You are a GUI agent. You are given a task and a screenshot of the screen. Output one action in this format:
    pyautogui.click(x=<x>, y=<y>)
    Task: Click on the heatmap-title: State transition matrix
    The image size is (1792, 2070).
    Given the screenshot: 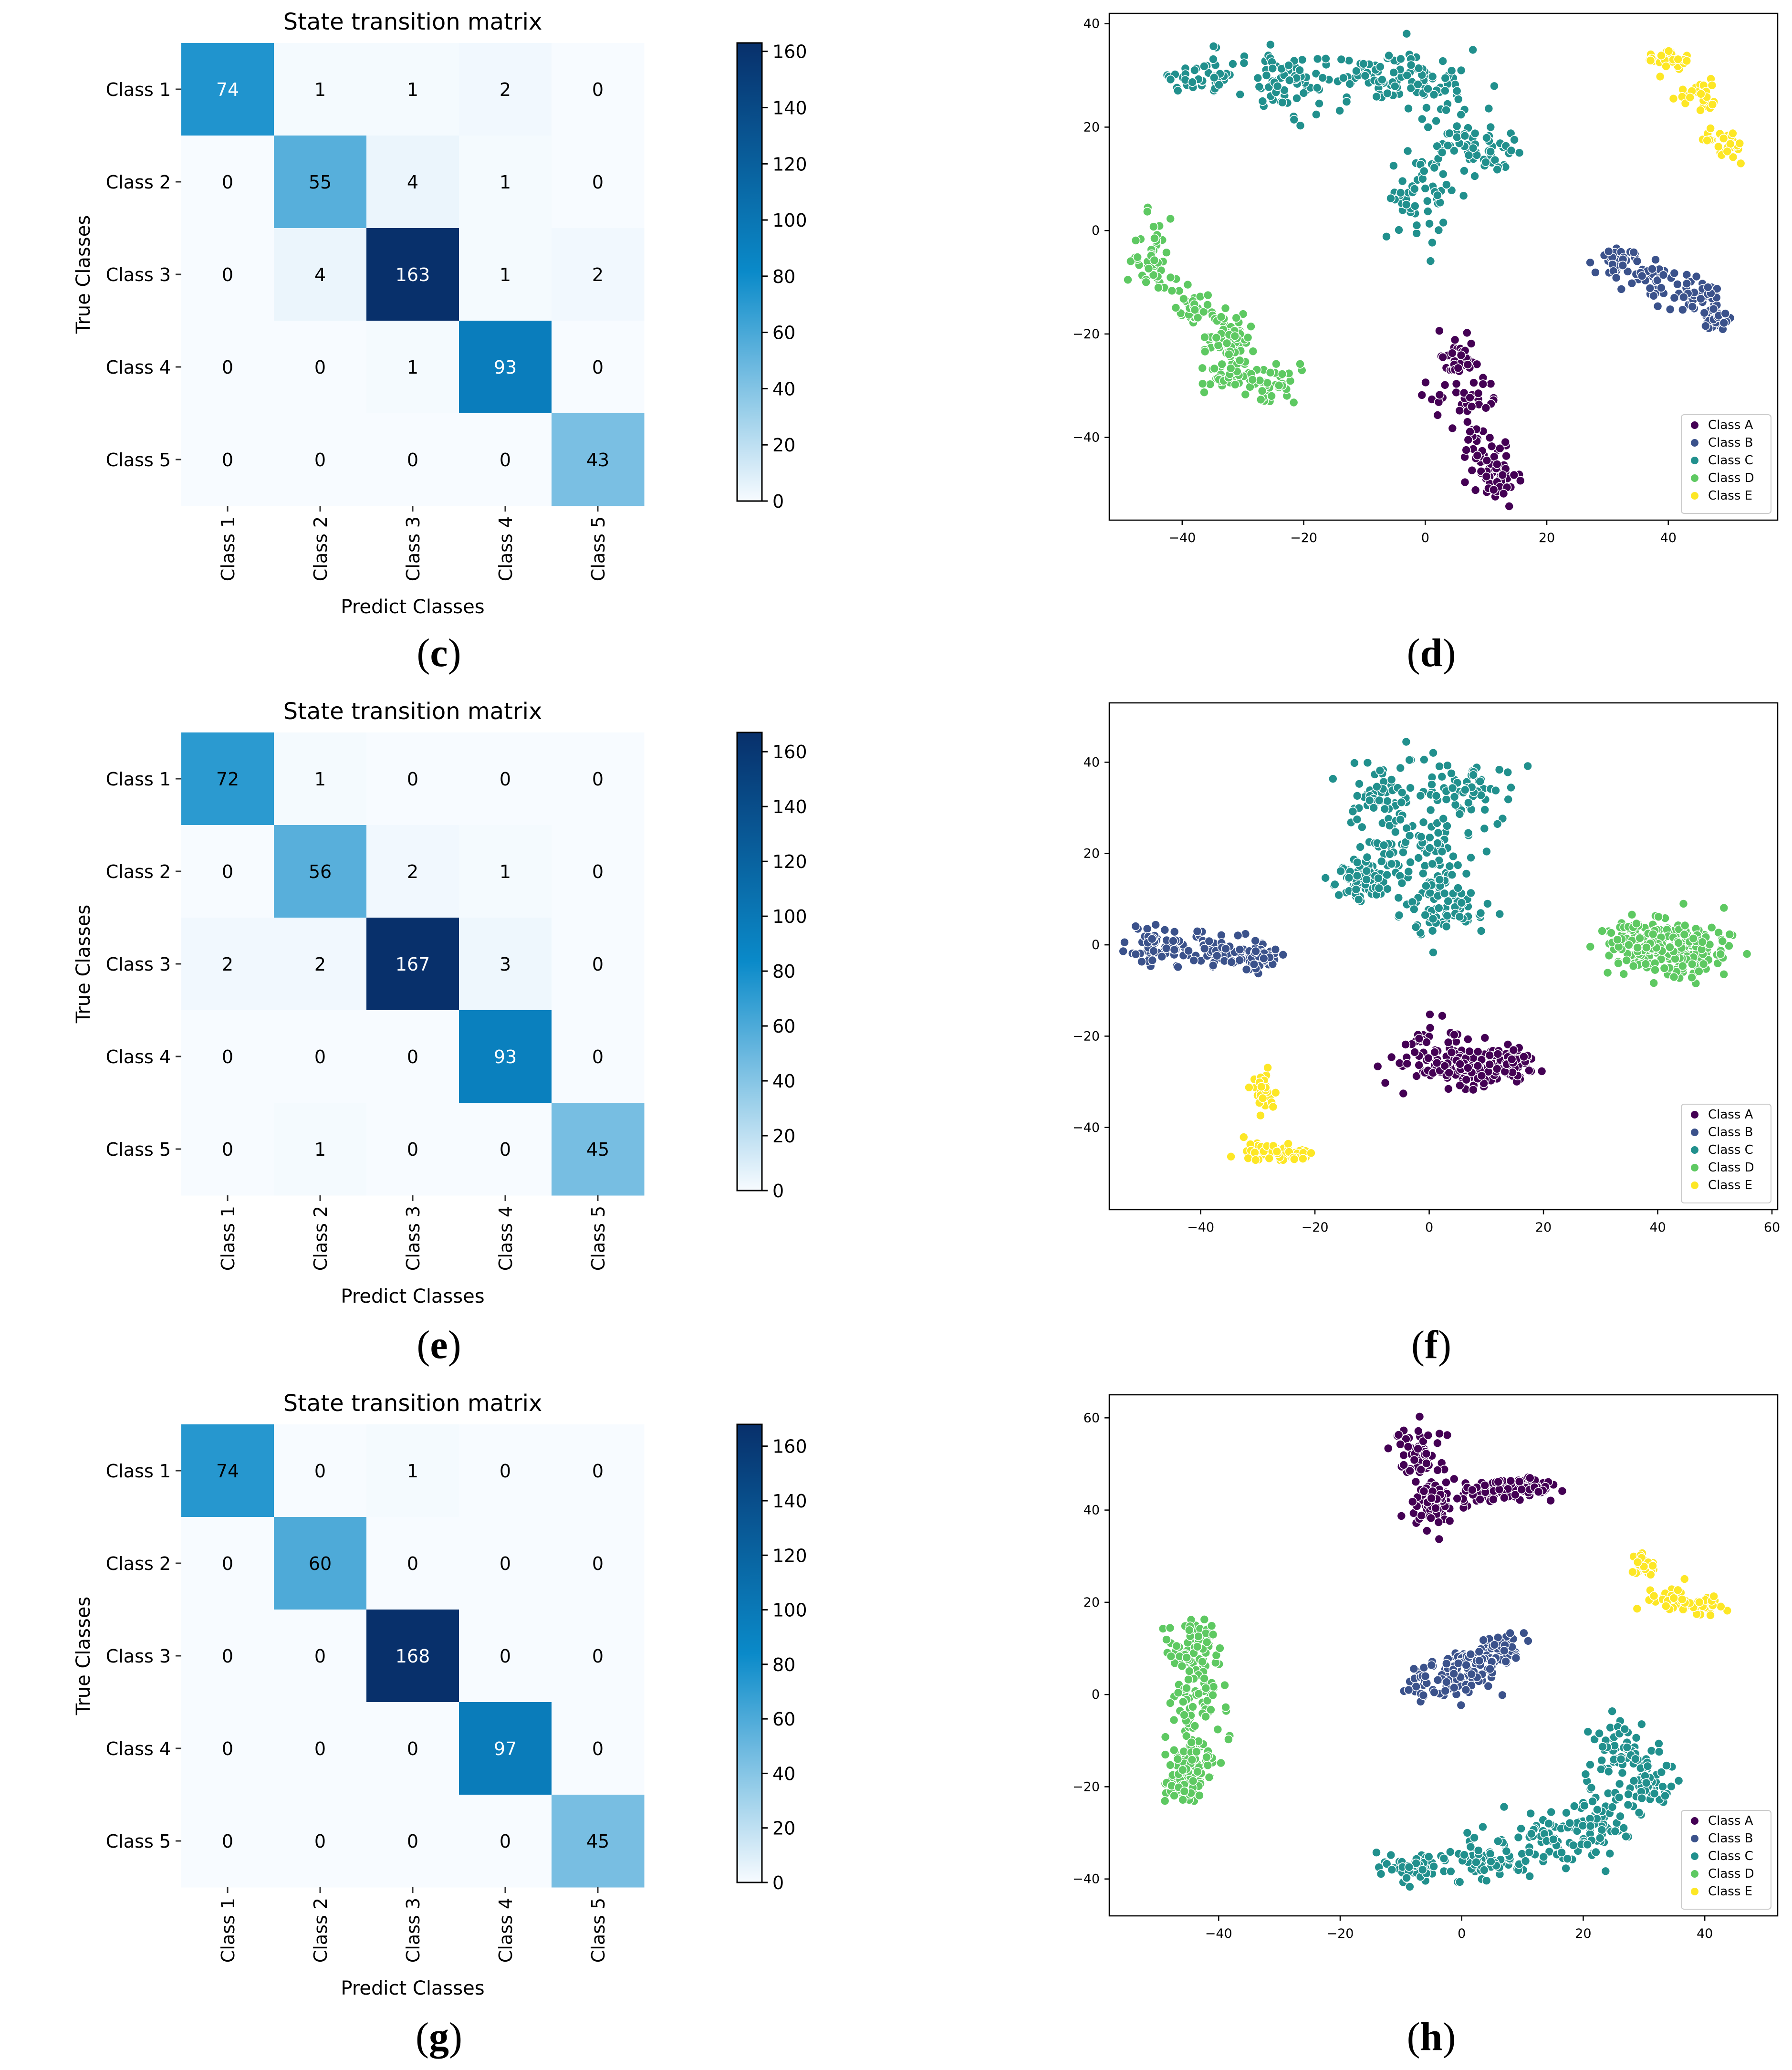 What is the action you would take?
    pyautogui.click(x=412, y=1403)
    